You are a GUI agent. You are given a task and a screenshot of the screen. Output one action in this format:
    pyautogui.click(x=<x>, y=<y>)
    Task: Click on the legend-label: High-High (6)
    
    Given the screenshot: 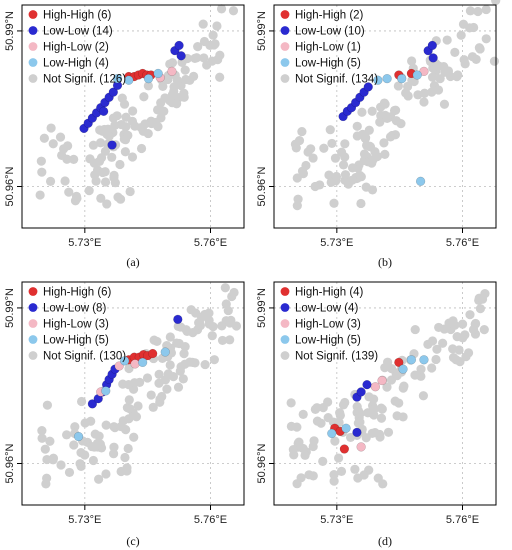 What is the action you would take?
    pyautogui.click(x=77, y=16)
    